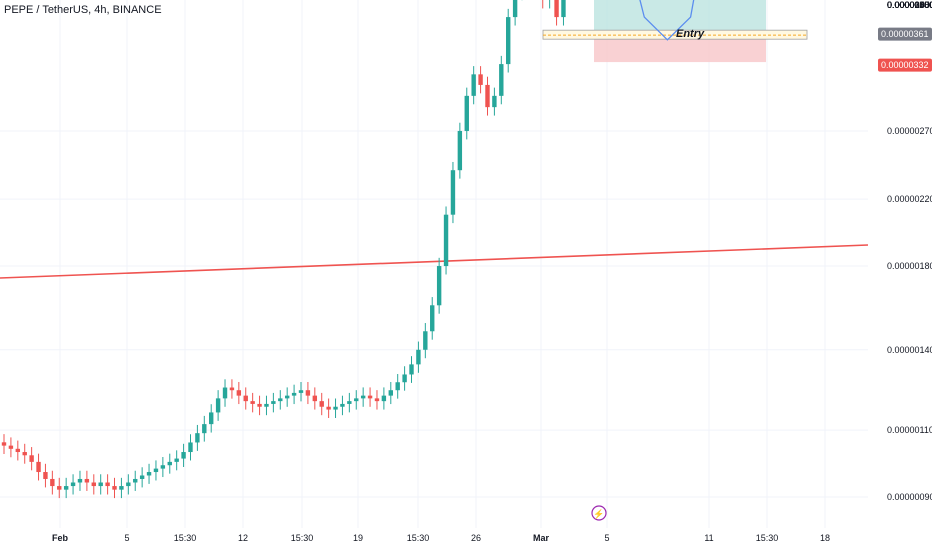  I want to click on chart-title: PEPE / TetherUS, 4h, BINANCE, so click(83, 10).